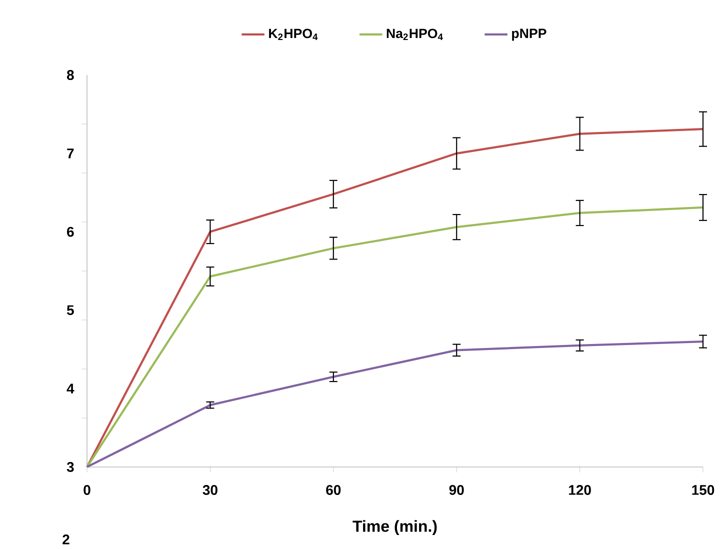 The width and height of the screenshot is (724, 549). I want to click on x-tick-label: 60, so click(333, 490).